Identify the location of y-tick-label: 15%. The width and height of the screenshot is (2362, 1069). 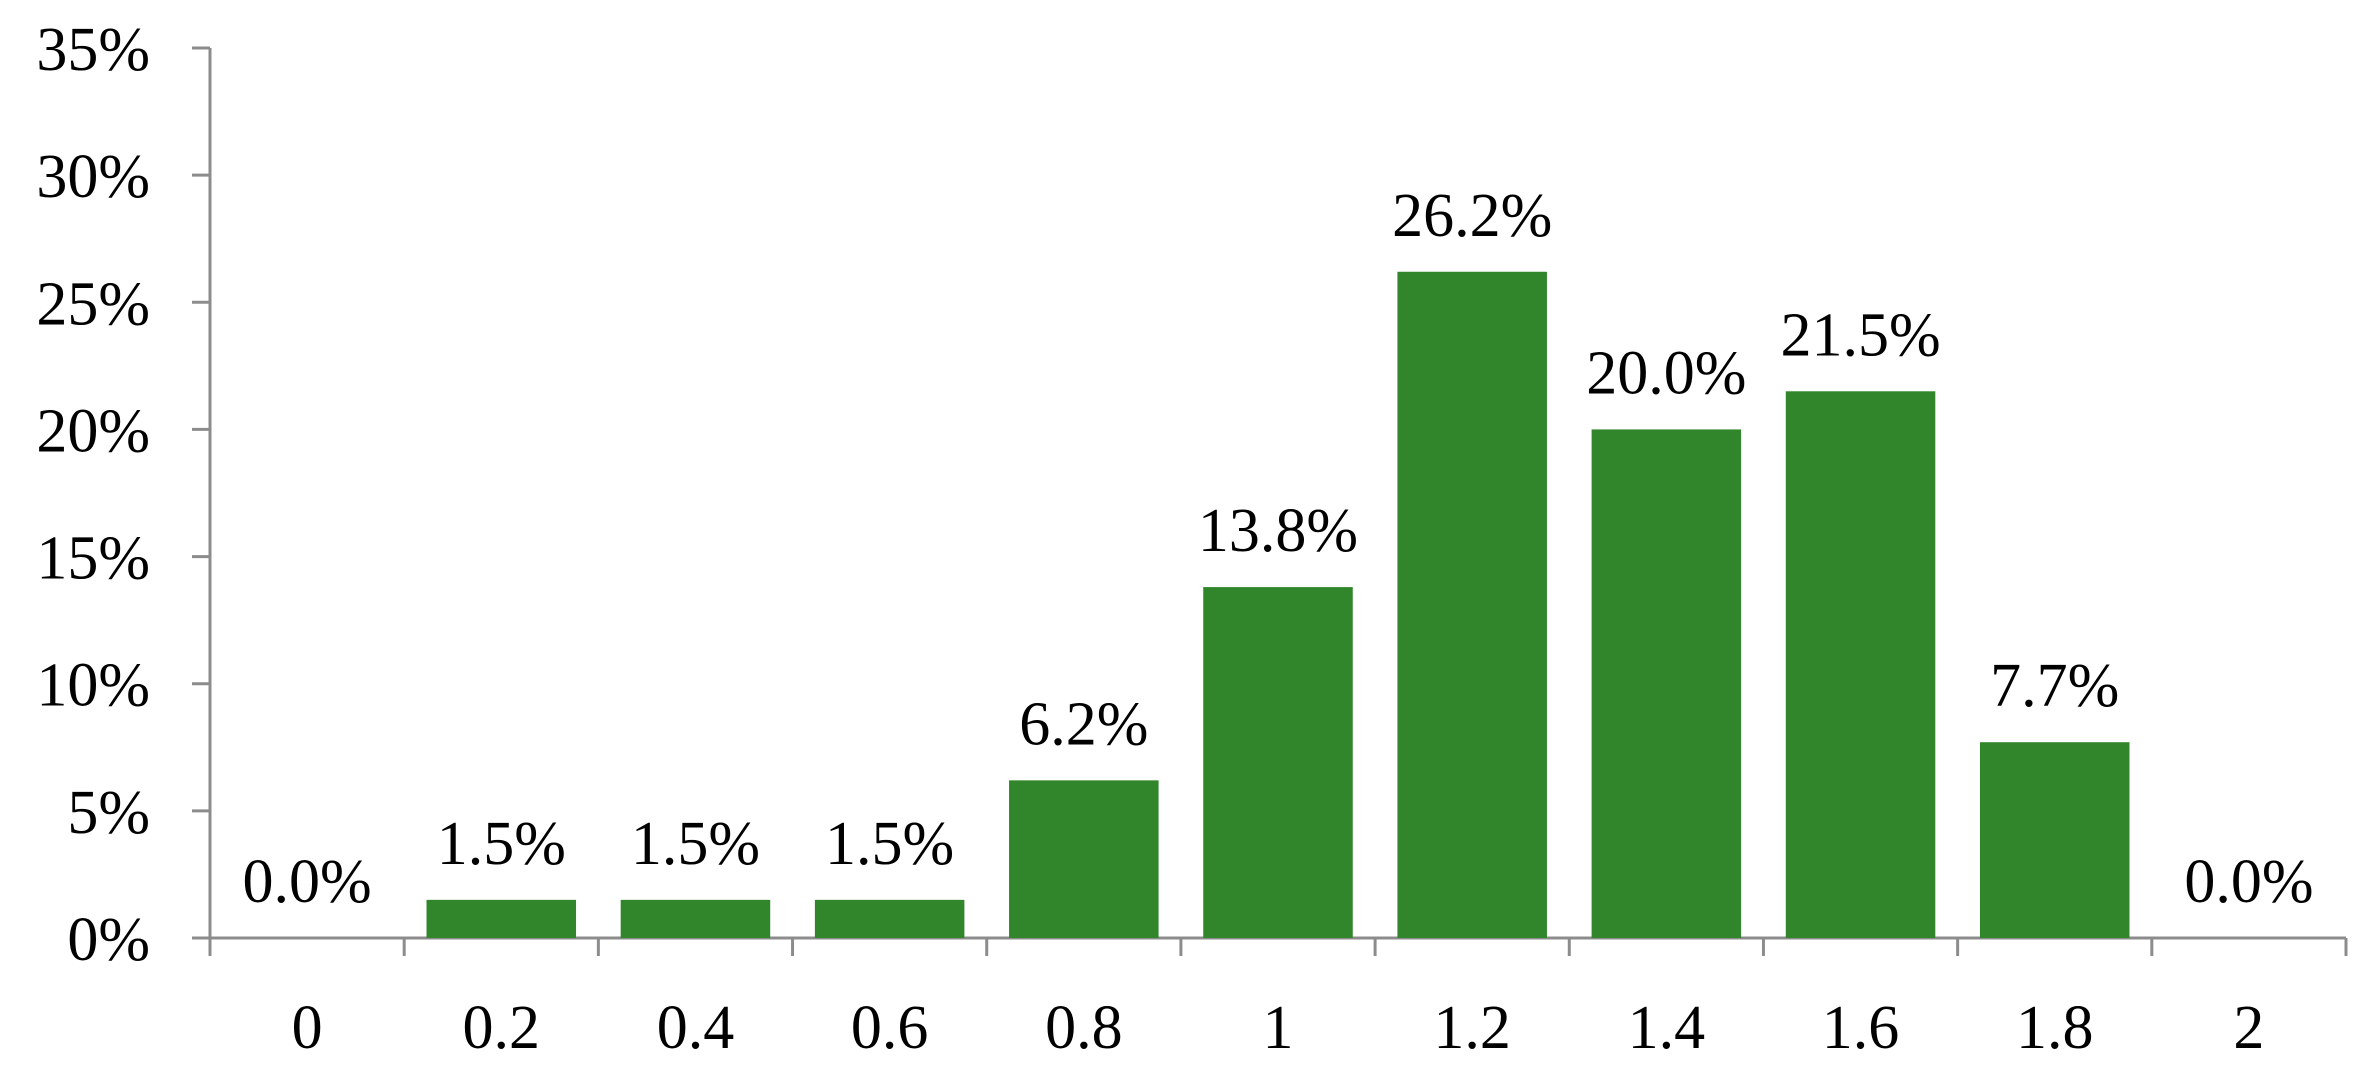
(93, 559).